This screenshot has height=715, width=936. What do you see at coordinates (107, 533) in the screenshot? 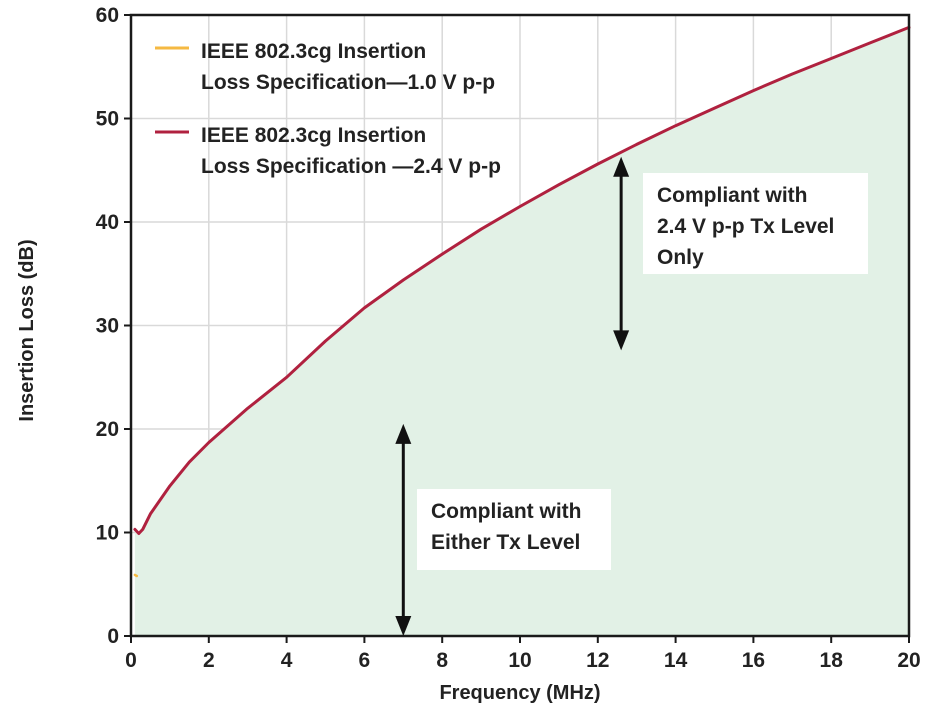
I see `y-tick-label: 10` at bounding box center [107, 533].